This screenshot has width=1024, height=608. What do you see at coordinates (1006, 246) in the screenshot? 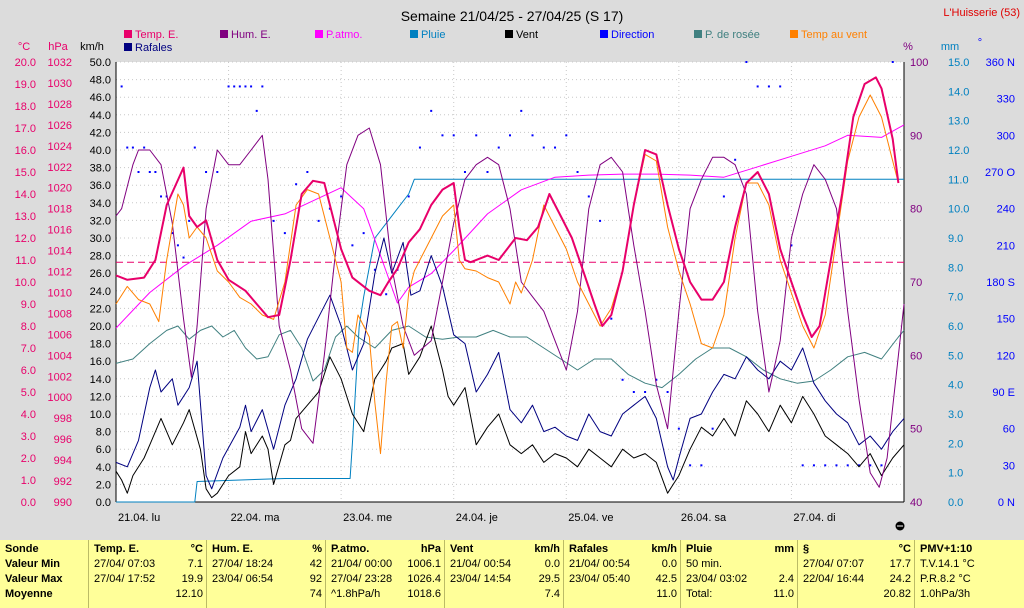
I see `tick-dir: 210` at bounding box center [1006, 246].